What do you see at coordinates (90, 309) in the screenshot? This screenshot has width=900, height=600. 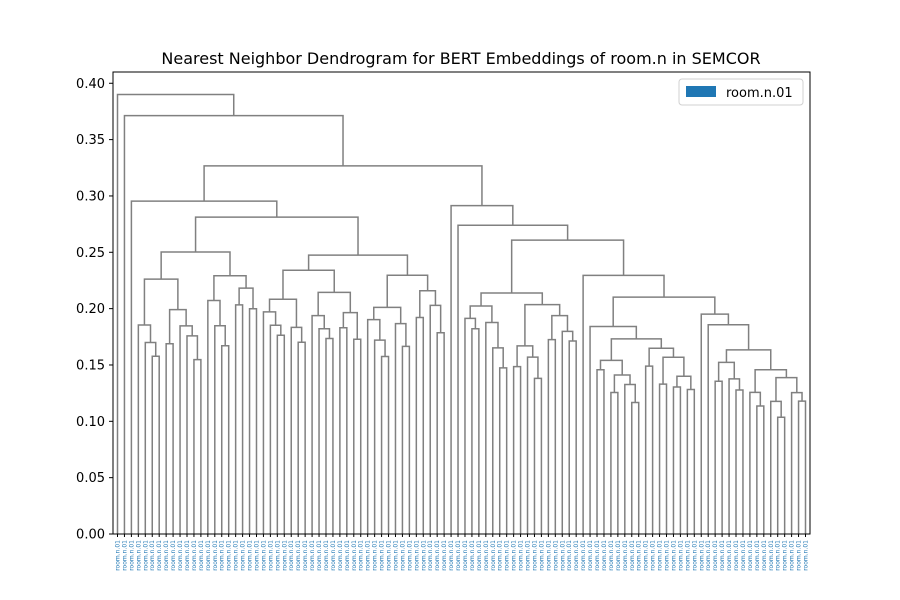 I see `y-tick-label: 0.20` at bounding box center [90, 309].